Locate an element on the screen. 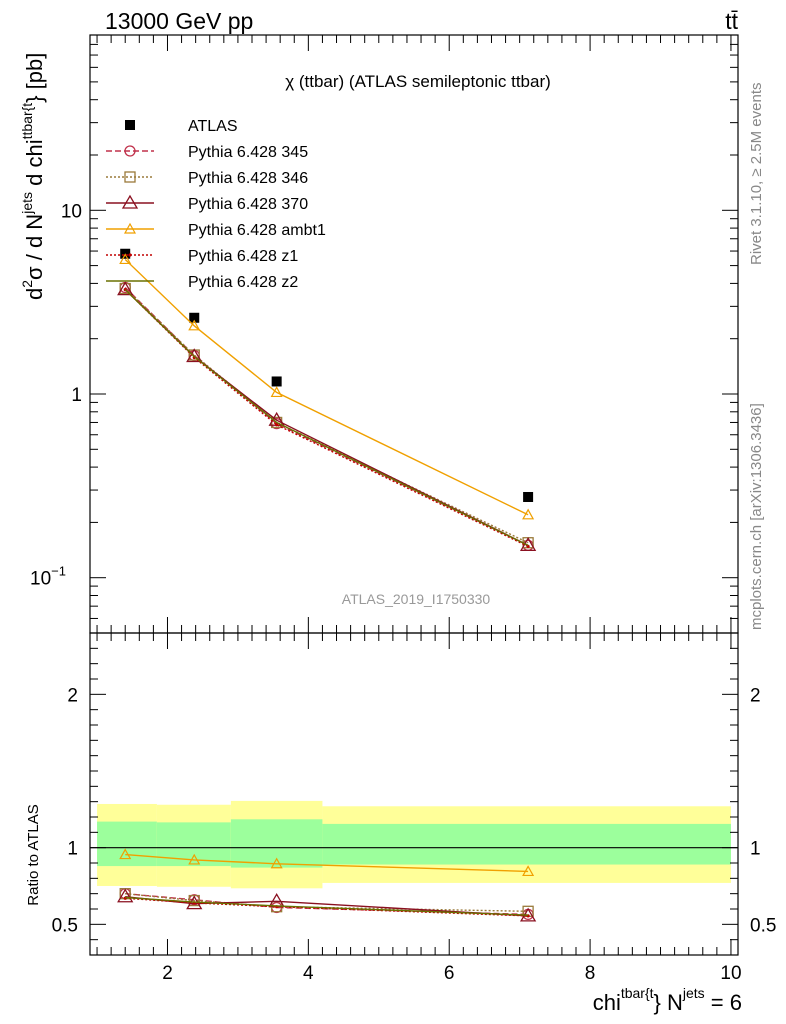  analysis-id: ATLAS_2019_I1750330 is located at coordinates (416, 599).